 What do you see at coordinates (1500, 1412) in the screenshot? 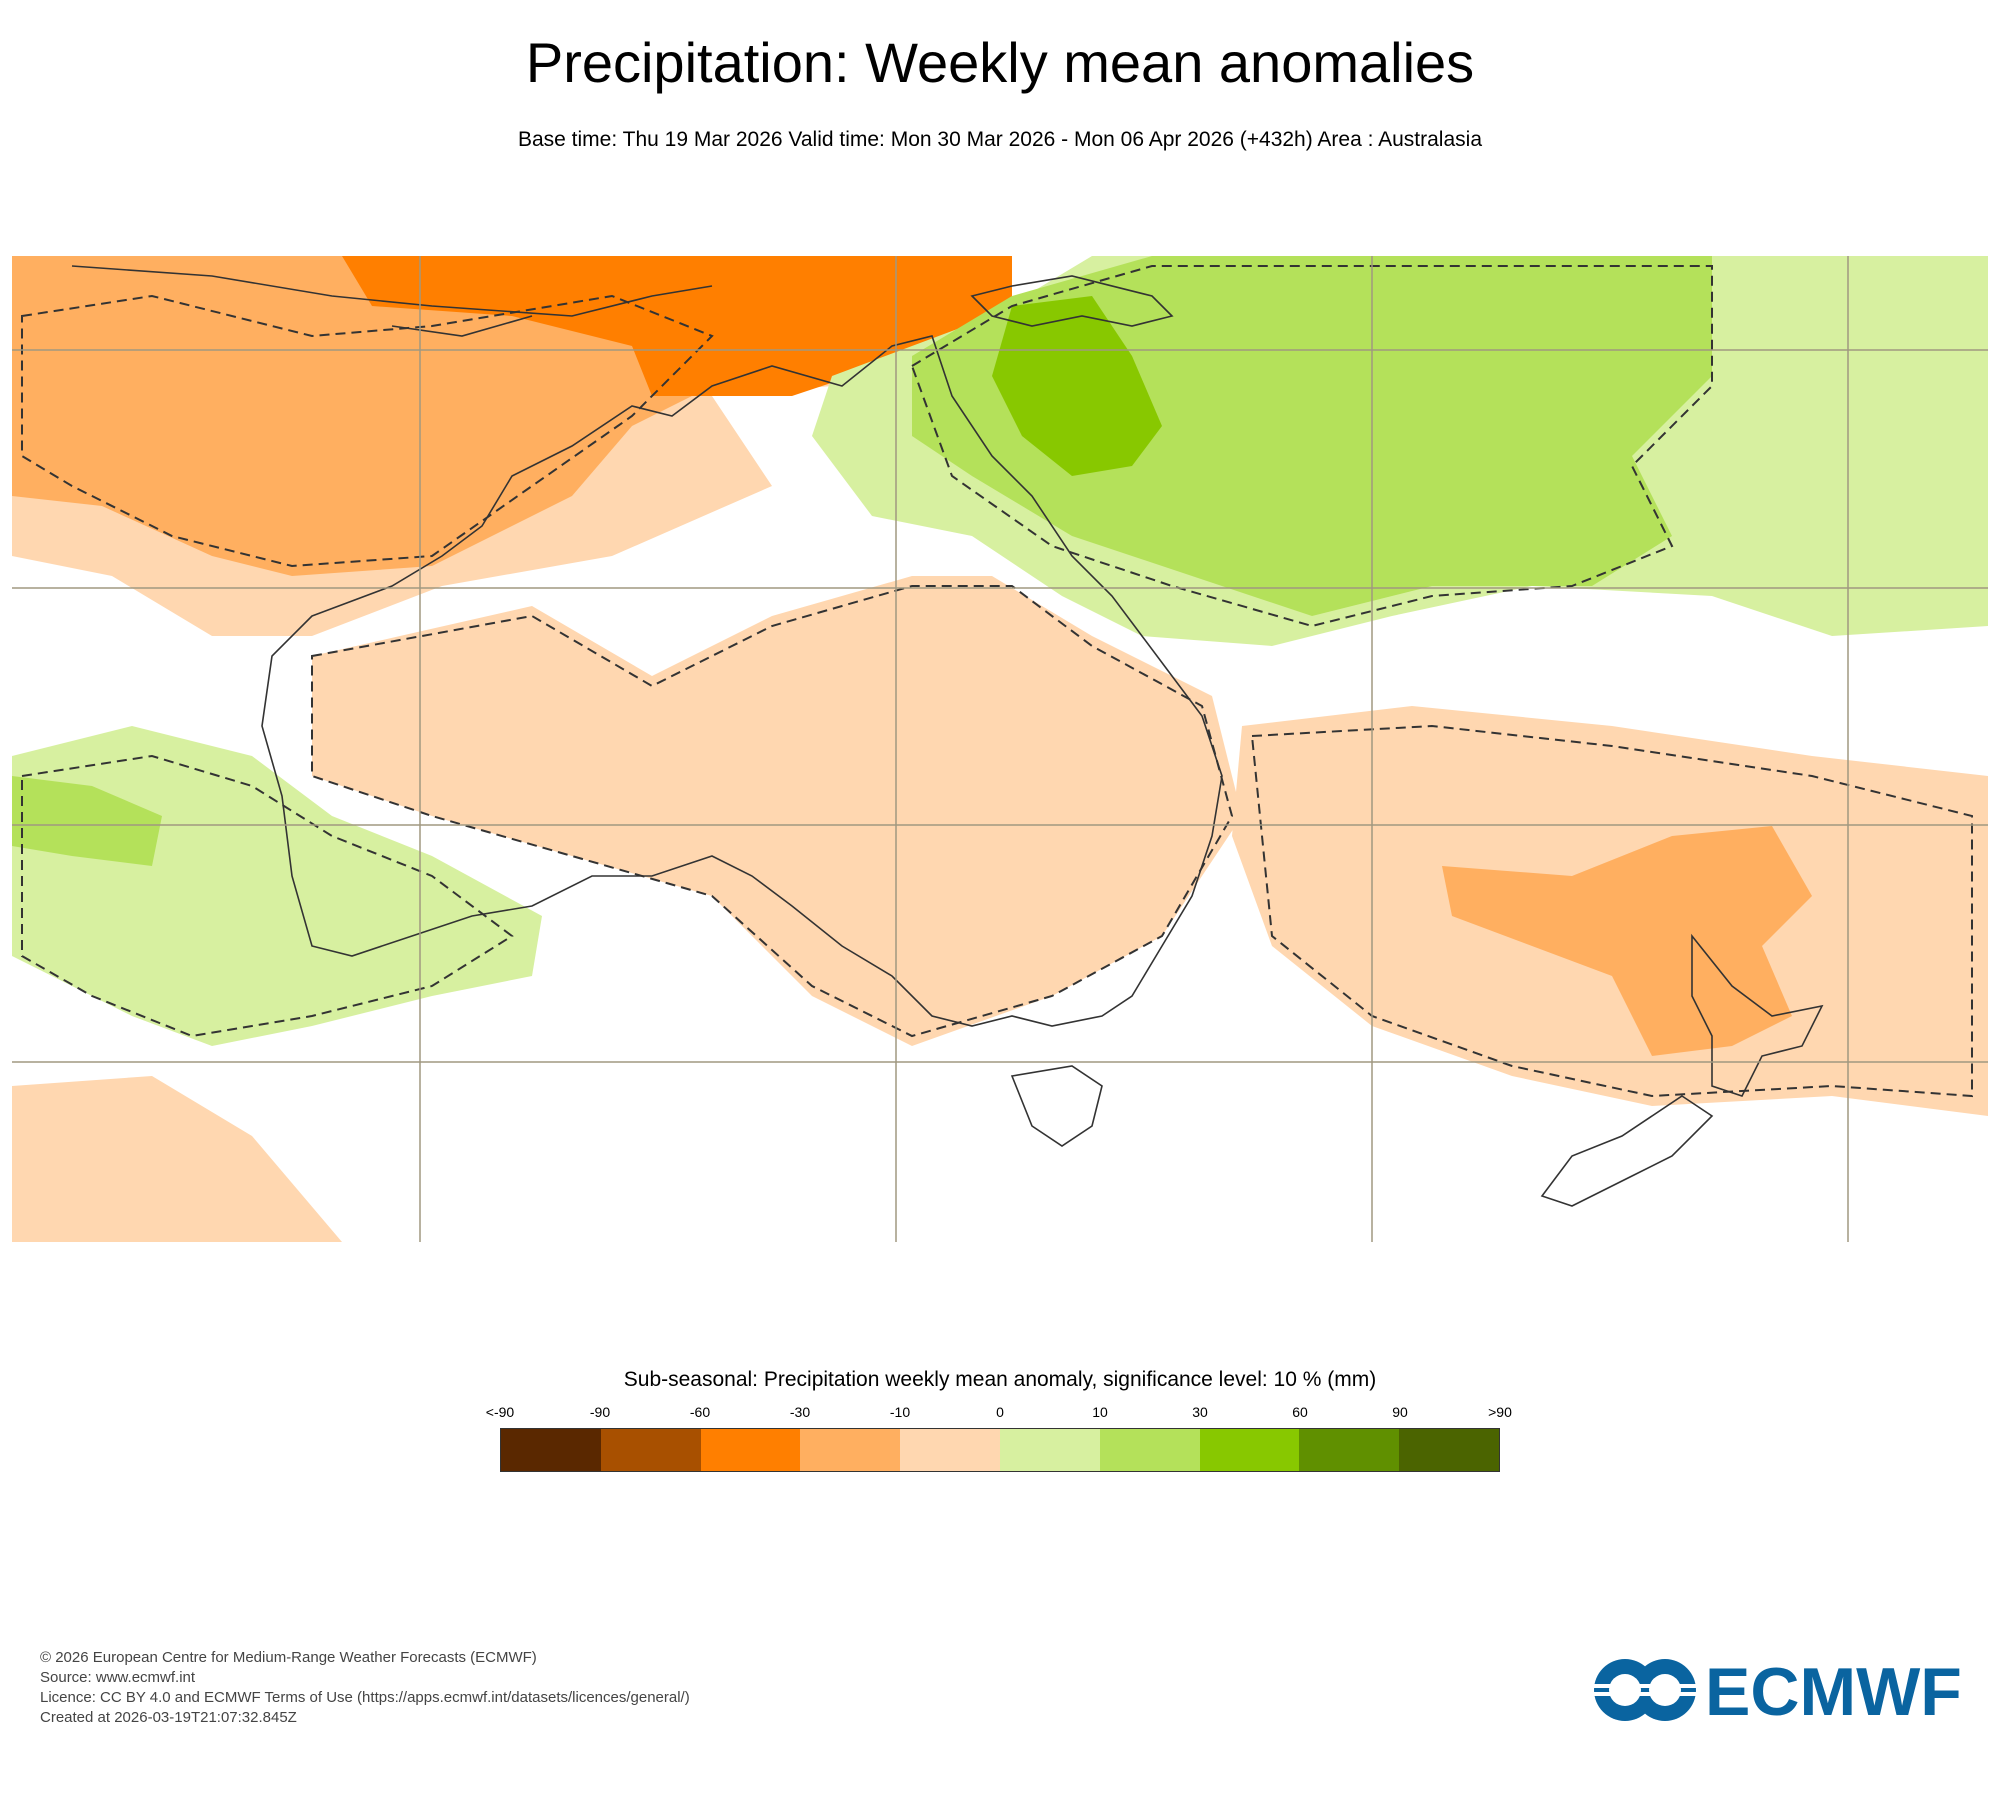
I see `legend-tick: >90` at bounding box center [1500, 1412].